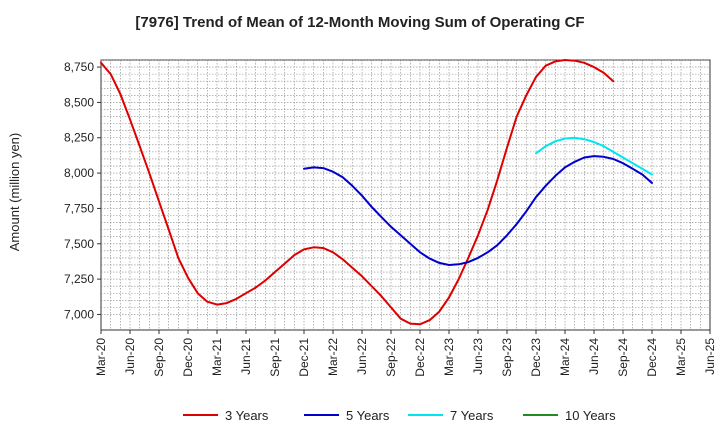  What do you see at coordinates (472, 415) in the screenshot?
I see `legend-label: 7 Years` at bounding box center [472, 415].